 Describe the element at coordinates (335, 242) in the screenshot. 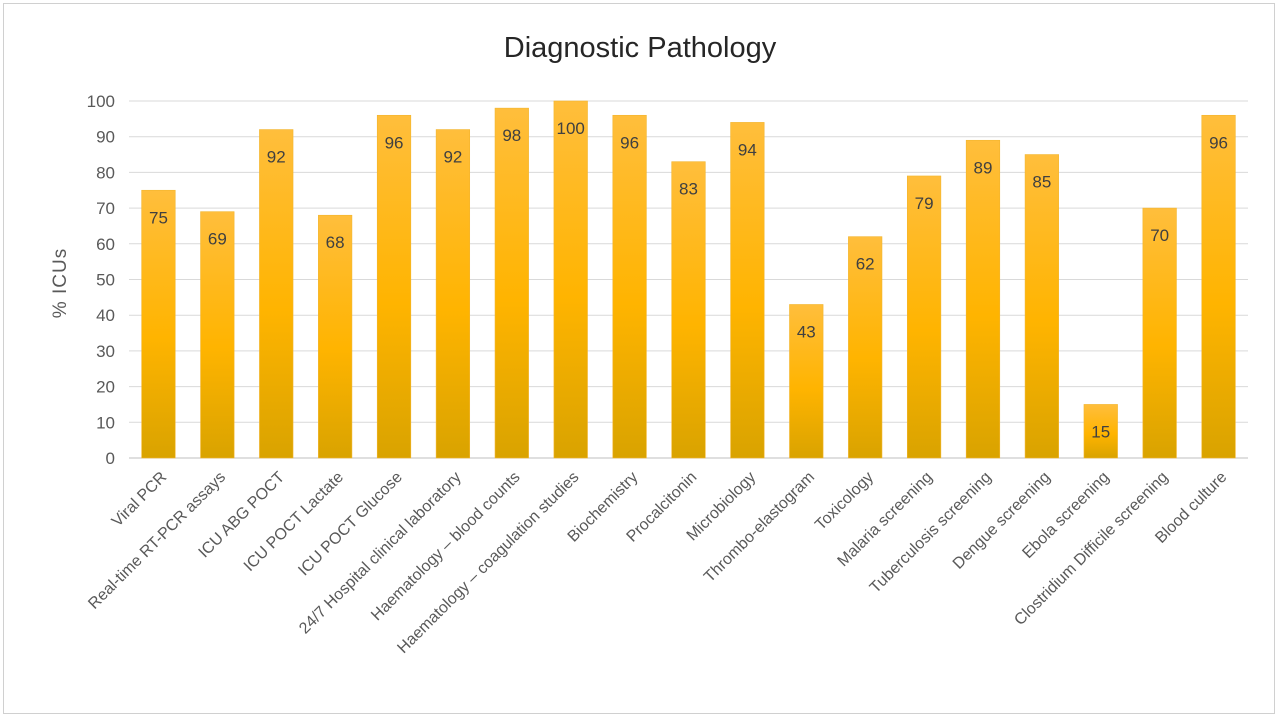

I see `data-label: 68` at that location.